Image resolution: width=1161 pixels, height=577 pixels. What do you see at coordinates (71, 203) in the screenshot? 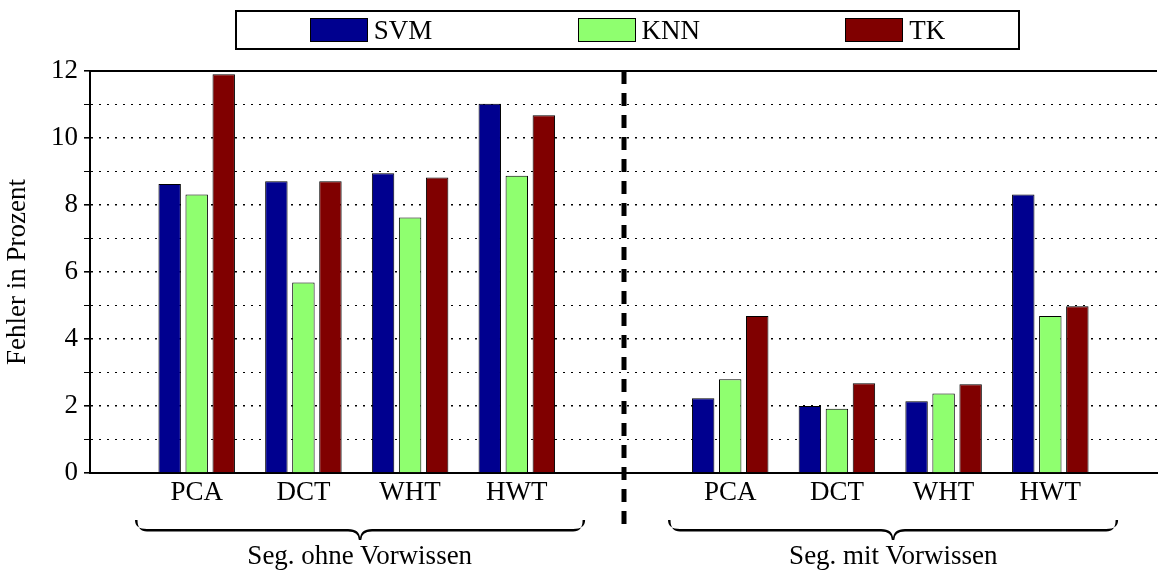
I see `y-tick-label: 8` at bounding box center [71, 203].